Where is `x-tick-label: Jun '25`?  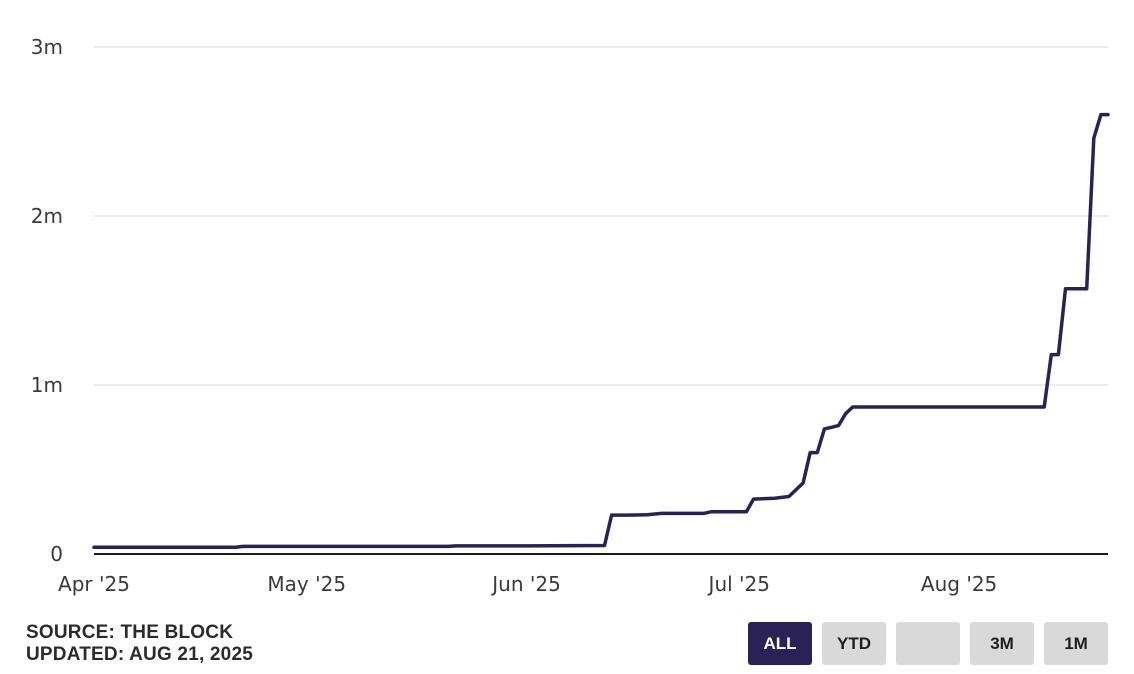
x-tick-label: Jun '25 is located at coordinates (525, 584).